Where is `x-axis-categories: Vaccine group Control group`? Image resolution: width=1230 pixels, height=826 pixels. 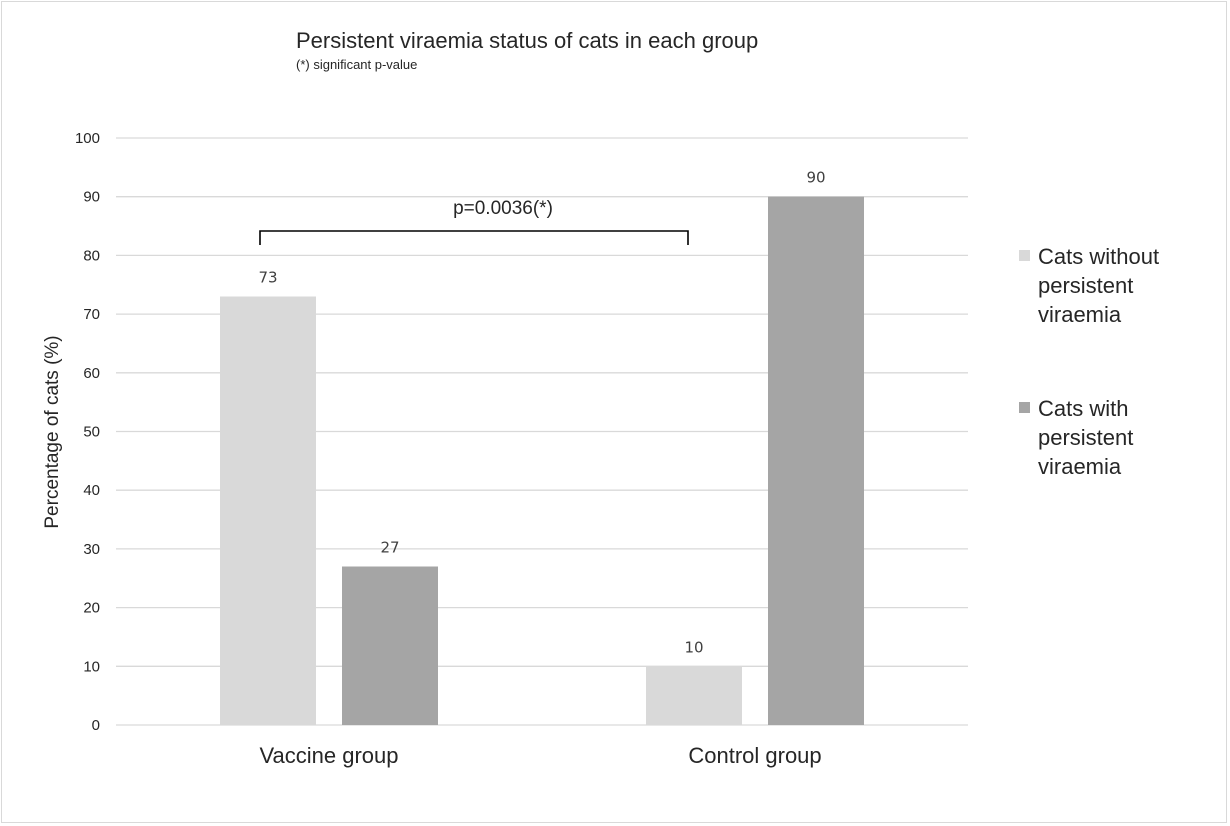
x-axis-categories: Vaccine group Control group is located at coordinates (540, 755).